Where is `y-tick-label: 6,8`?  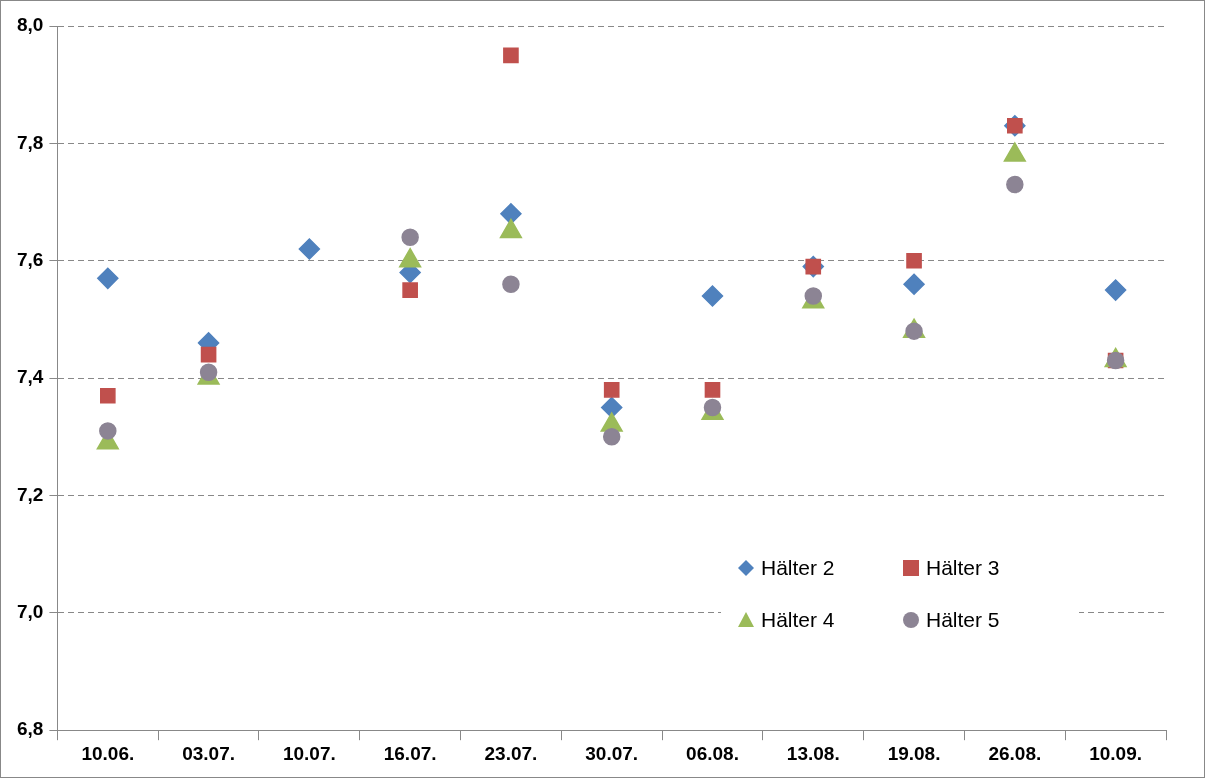
y-tick-label: 6,8 is located at coordinates (30, 729).